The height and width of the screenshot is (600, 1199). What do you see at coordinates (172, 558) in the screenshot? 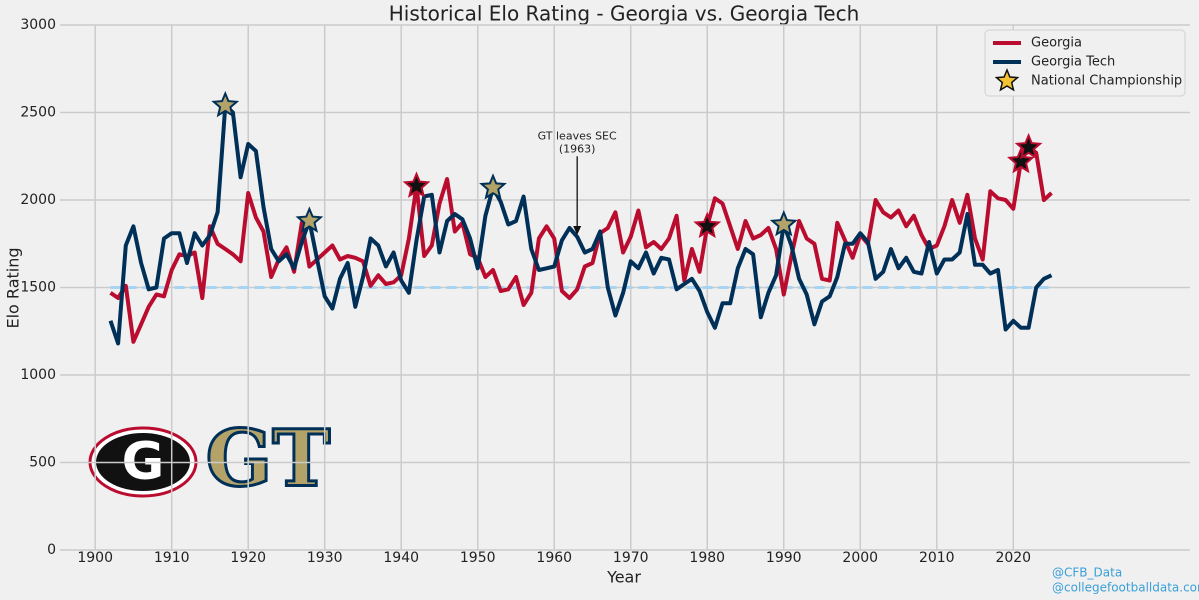
I see `x-tick-label: 1910` at bounding box center [172, 558].